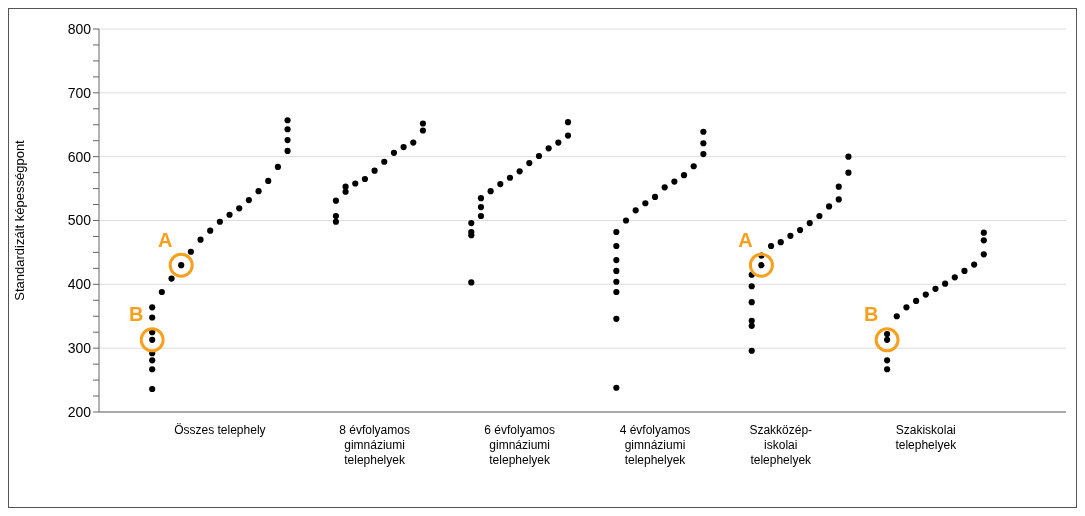 The width and height of the screenshot is (1085, 516). Describe the element at coordinates (79, 92) in the screenshot. I see `y-tick-label: 700` at that location.